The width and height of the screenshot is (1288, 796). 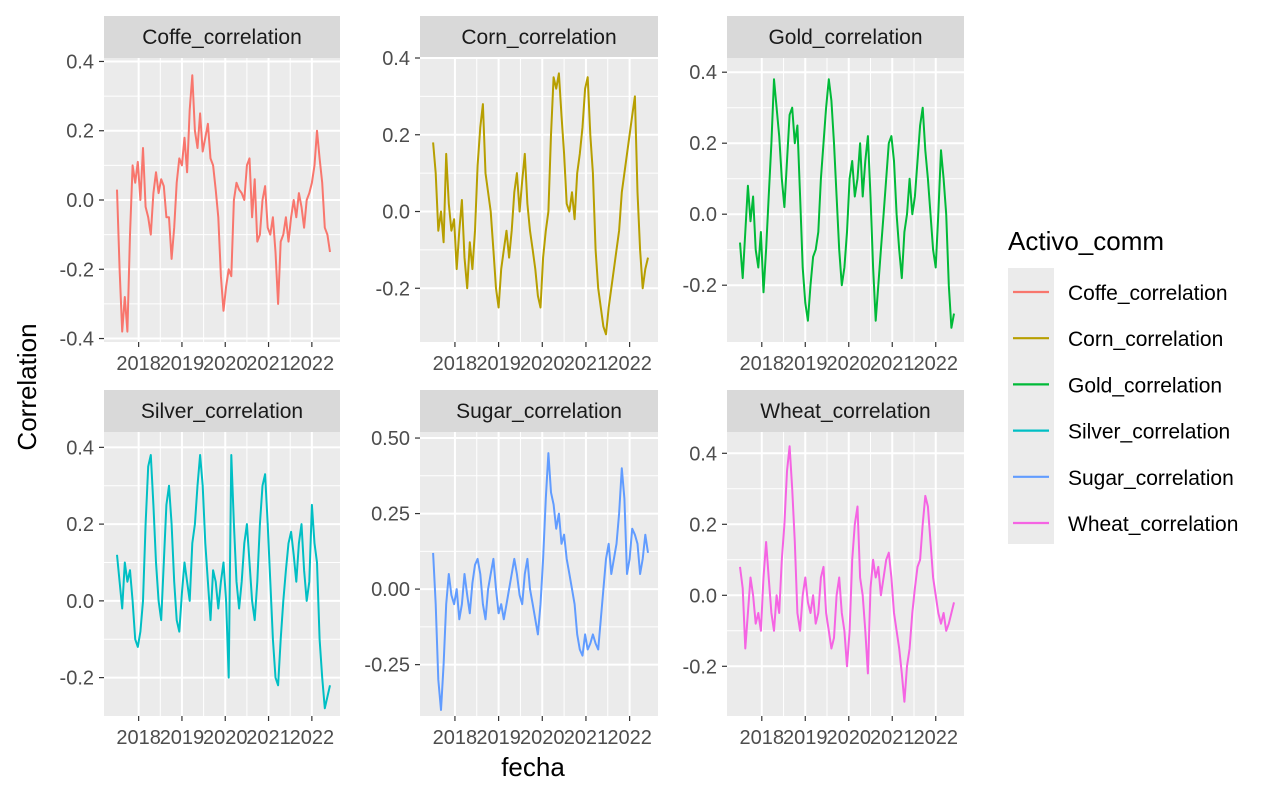 I want to click on series-line-gold-correlation, so click(x=847, y=203).